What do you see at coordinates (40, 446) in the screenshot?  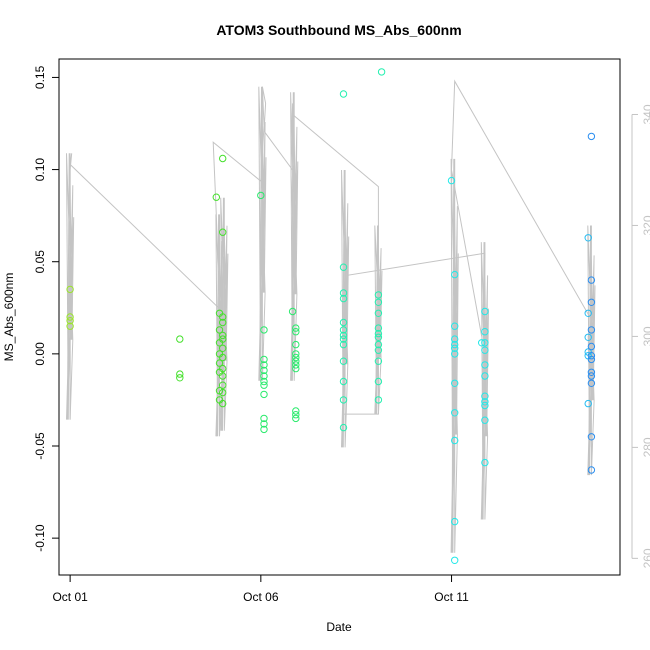 I see `y-tick-label: -0.05` at bounding box center [40, 446].